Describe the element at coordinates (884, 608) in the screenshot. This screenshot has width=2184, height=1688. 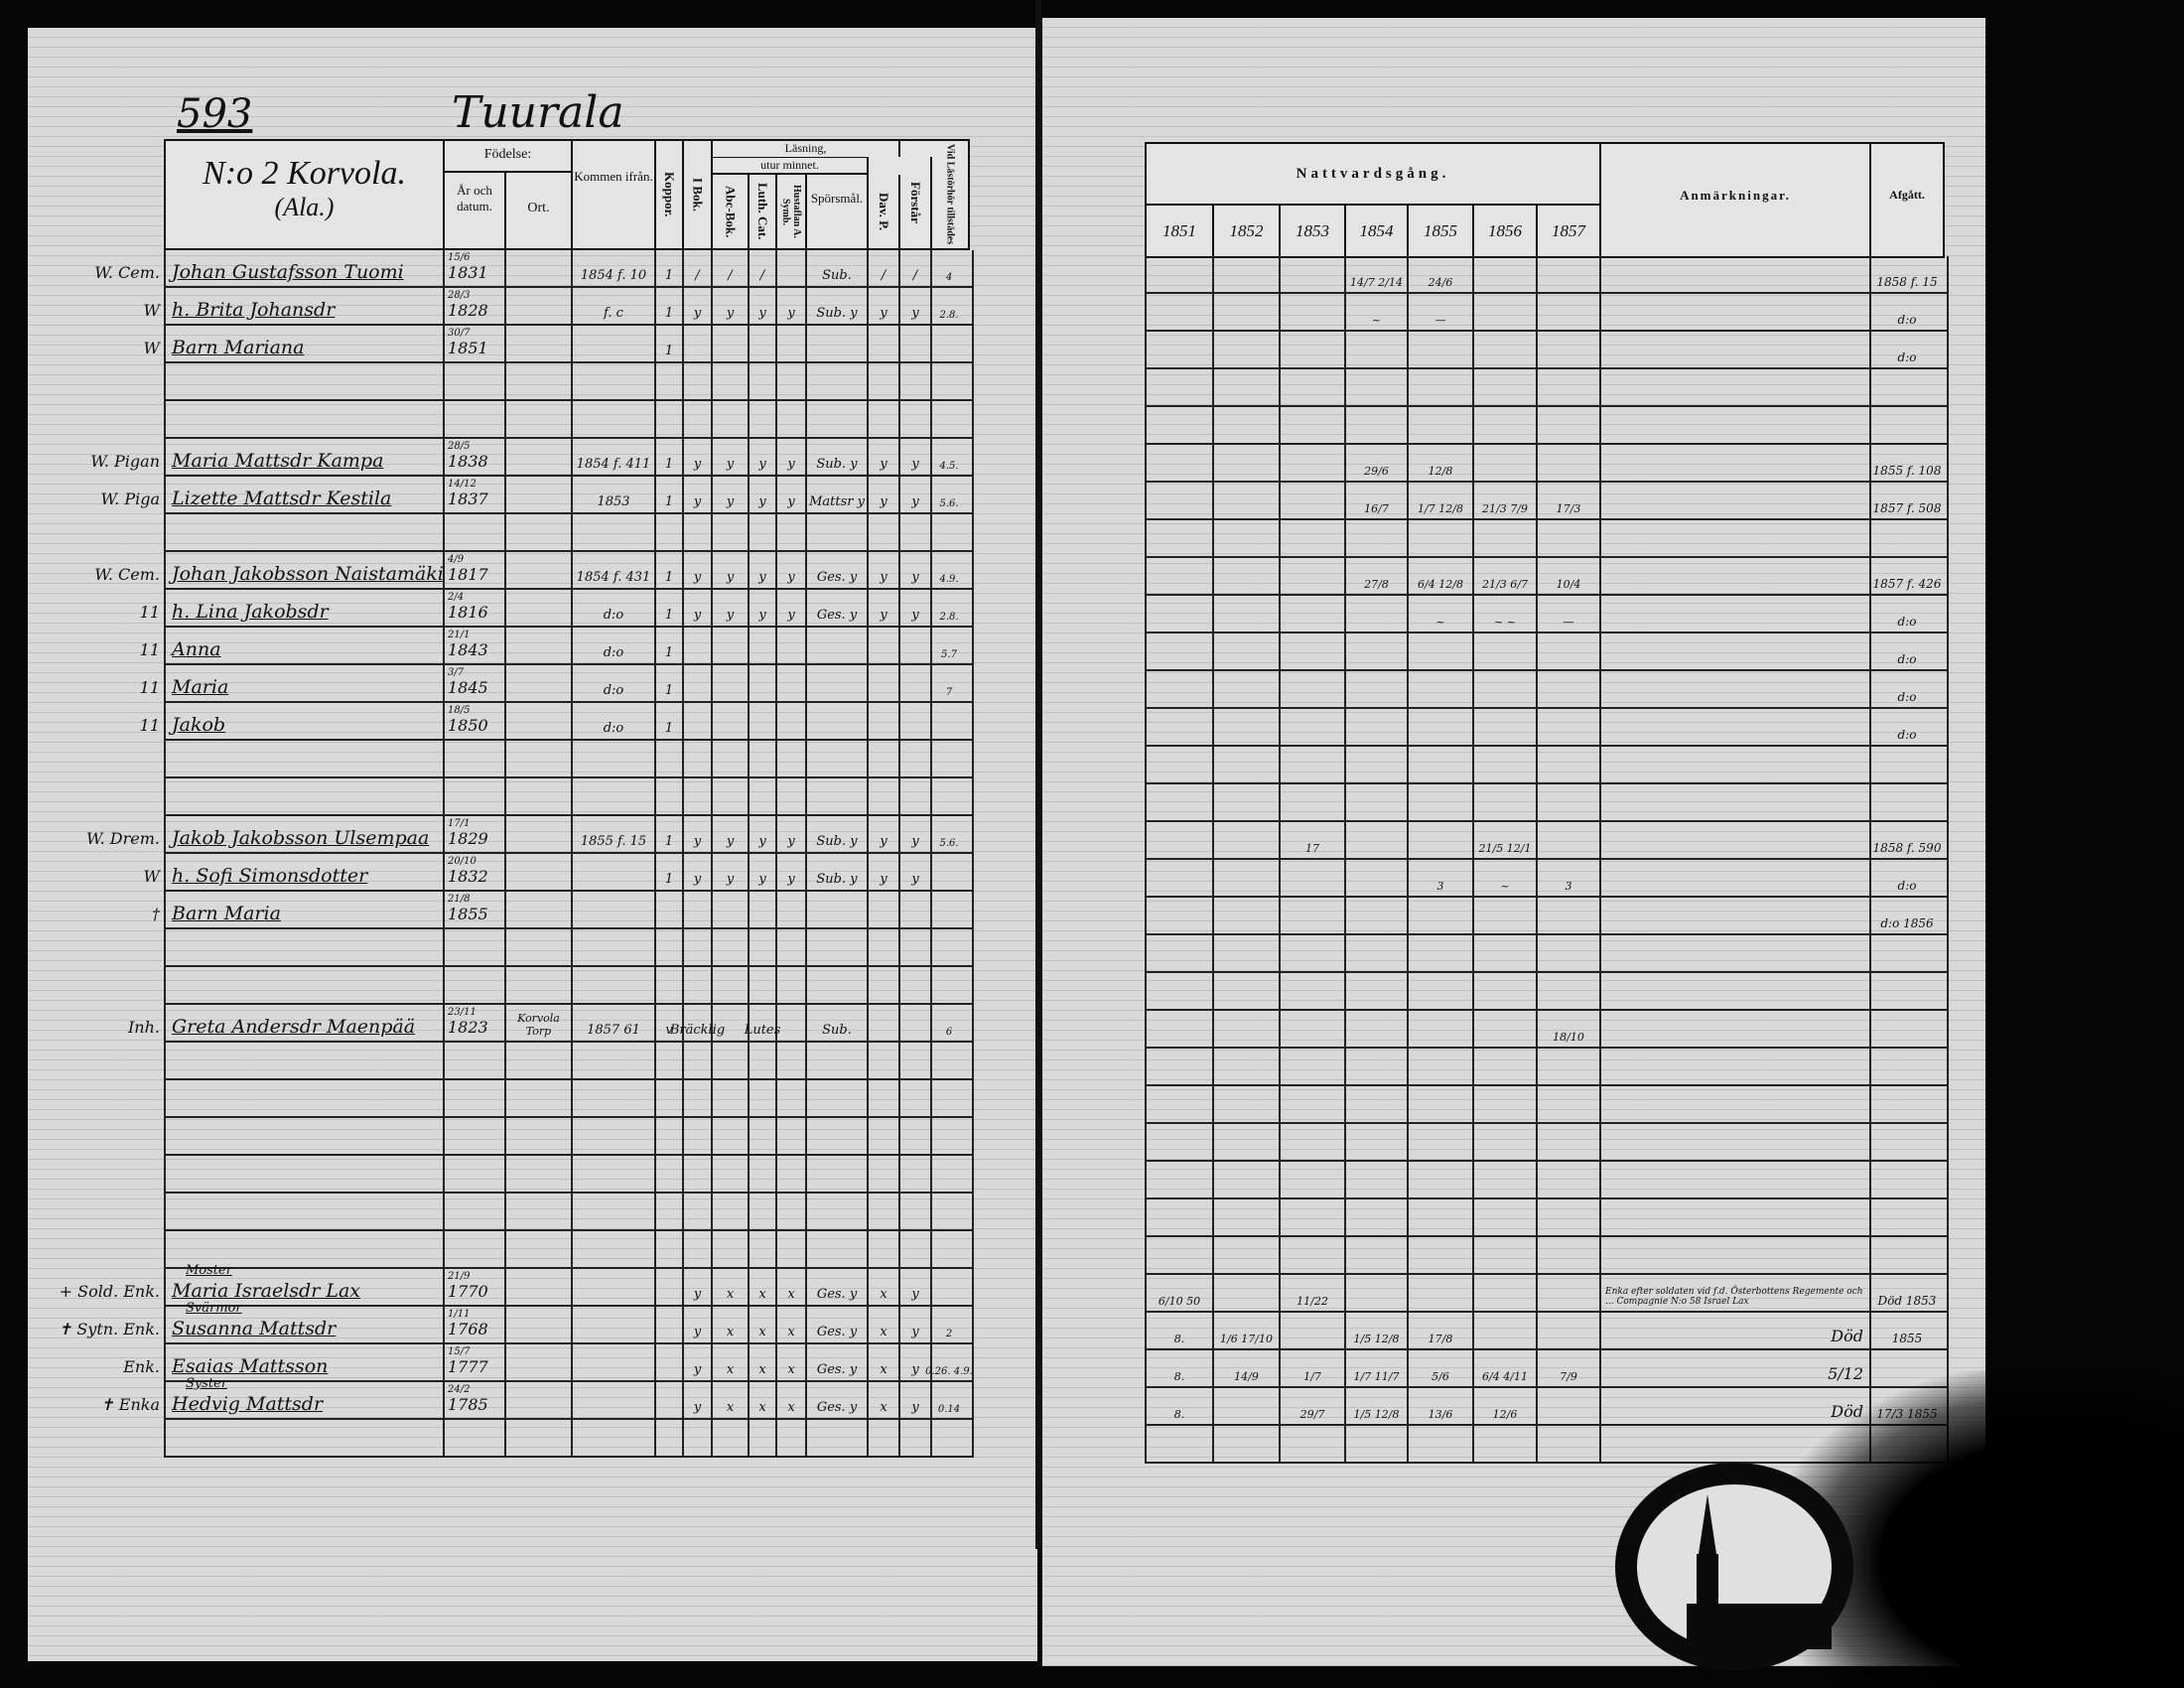
I see `dav-p-mark: y` at that location.